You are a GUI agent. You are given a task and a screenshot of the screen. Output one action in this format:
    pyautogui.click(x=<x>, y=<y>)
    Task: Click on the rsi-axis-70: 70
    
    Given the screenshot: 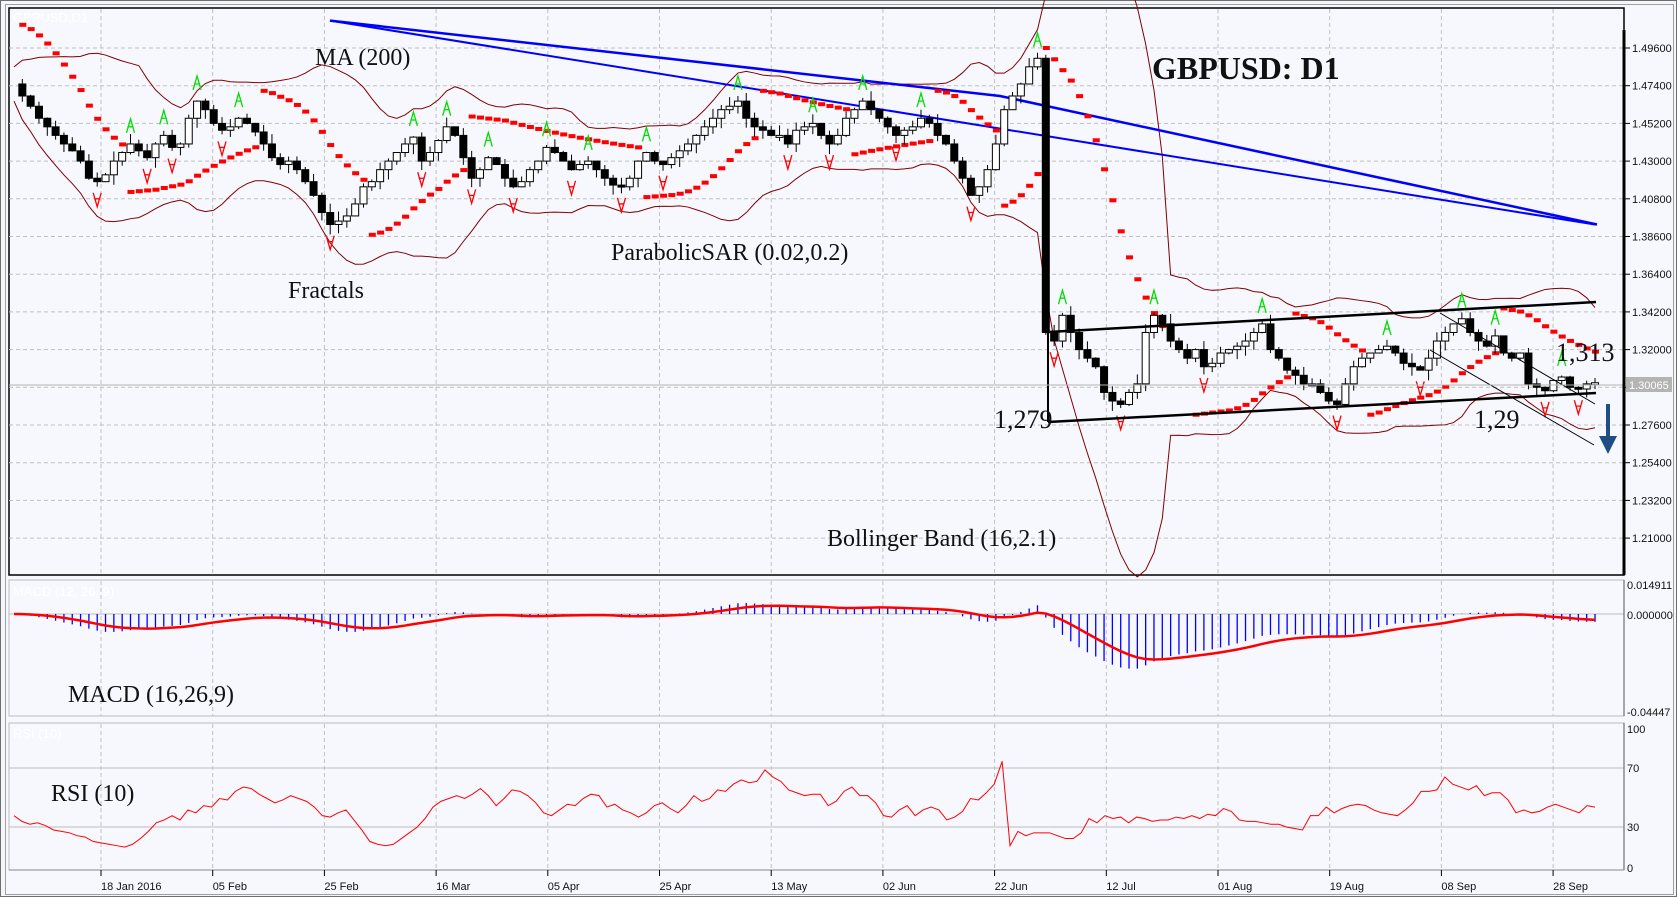 What is the action you would take?
    pyautogui.click(x=1633, y=769)
    